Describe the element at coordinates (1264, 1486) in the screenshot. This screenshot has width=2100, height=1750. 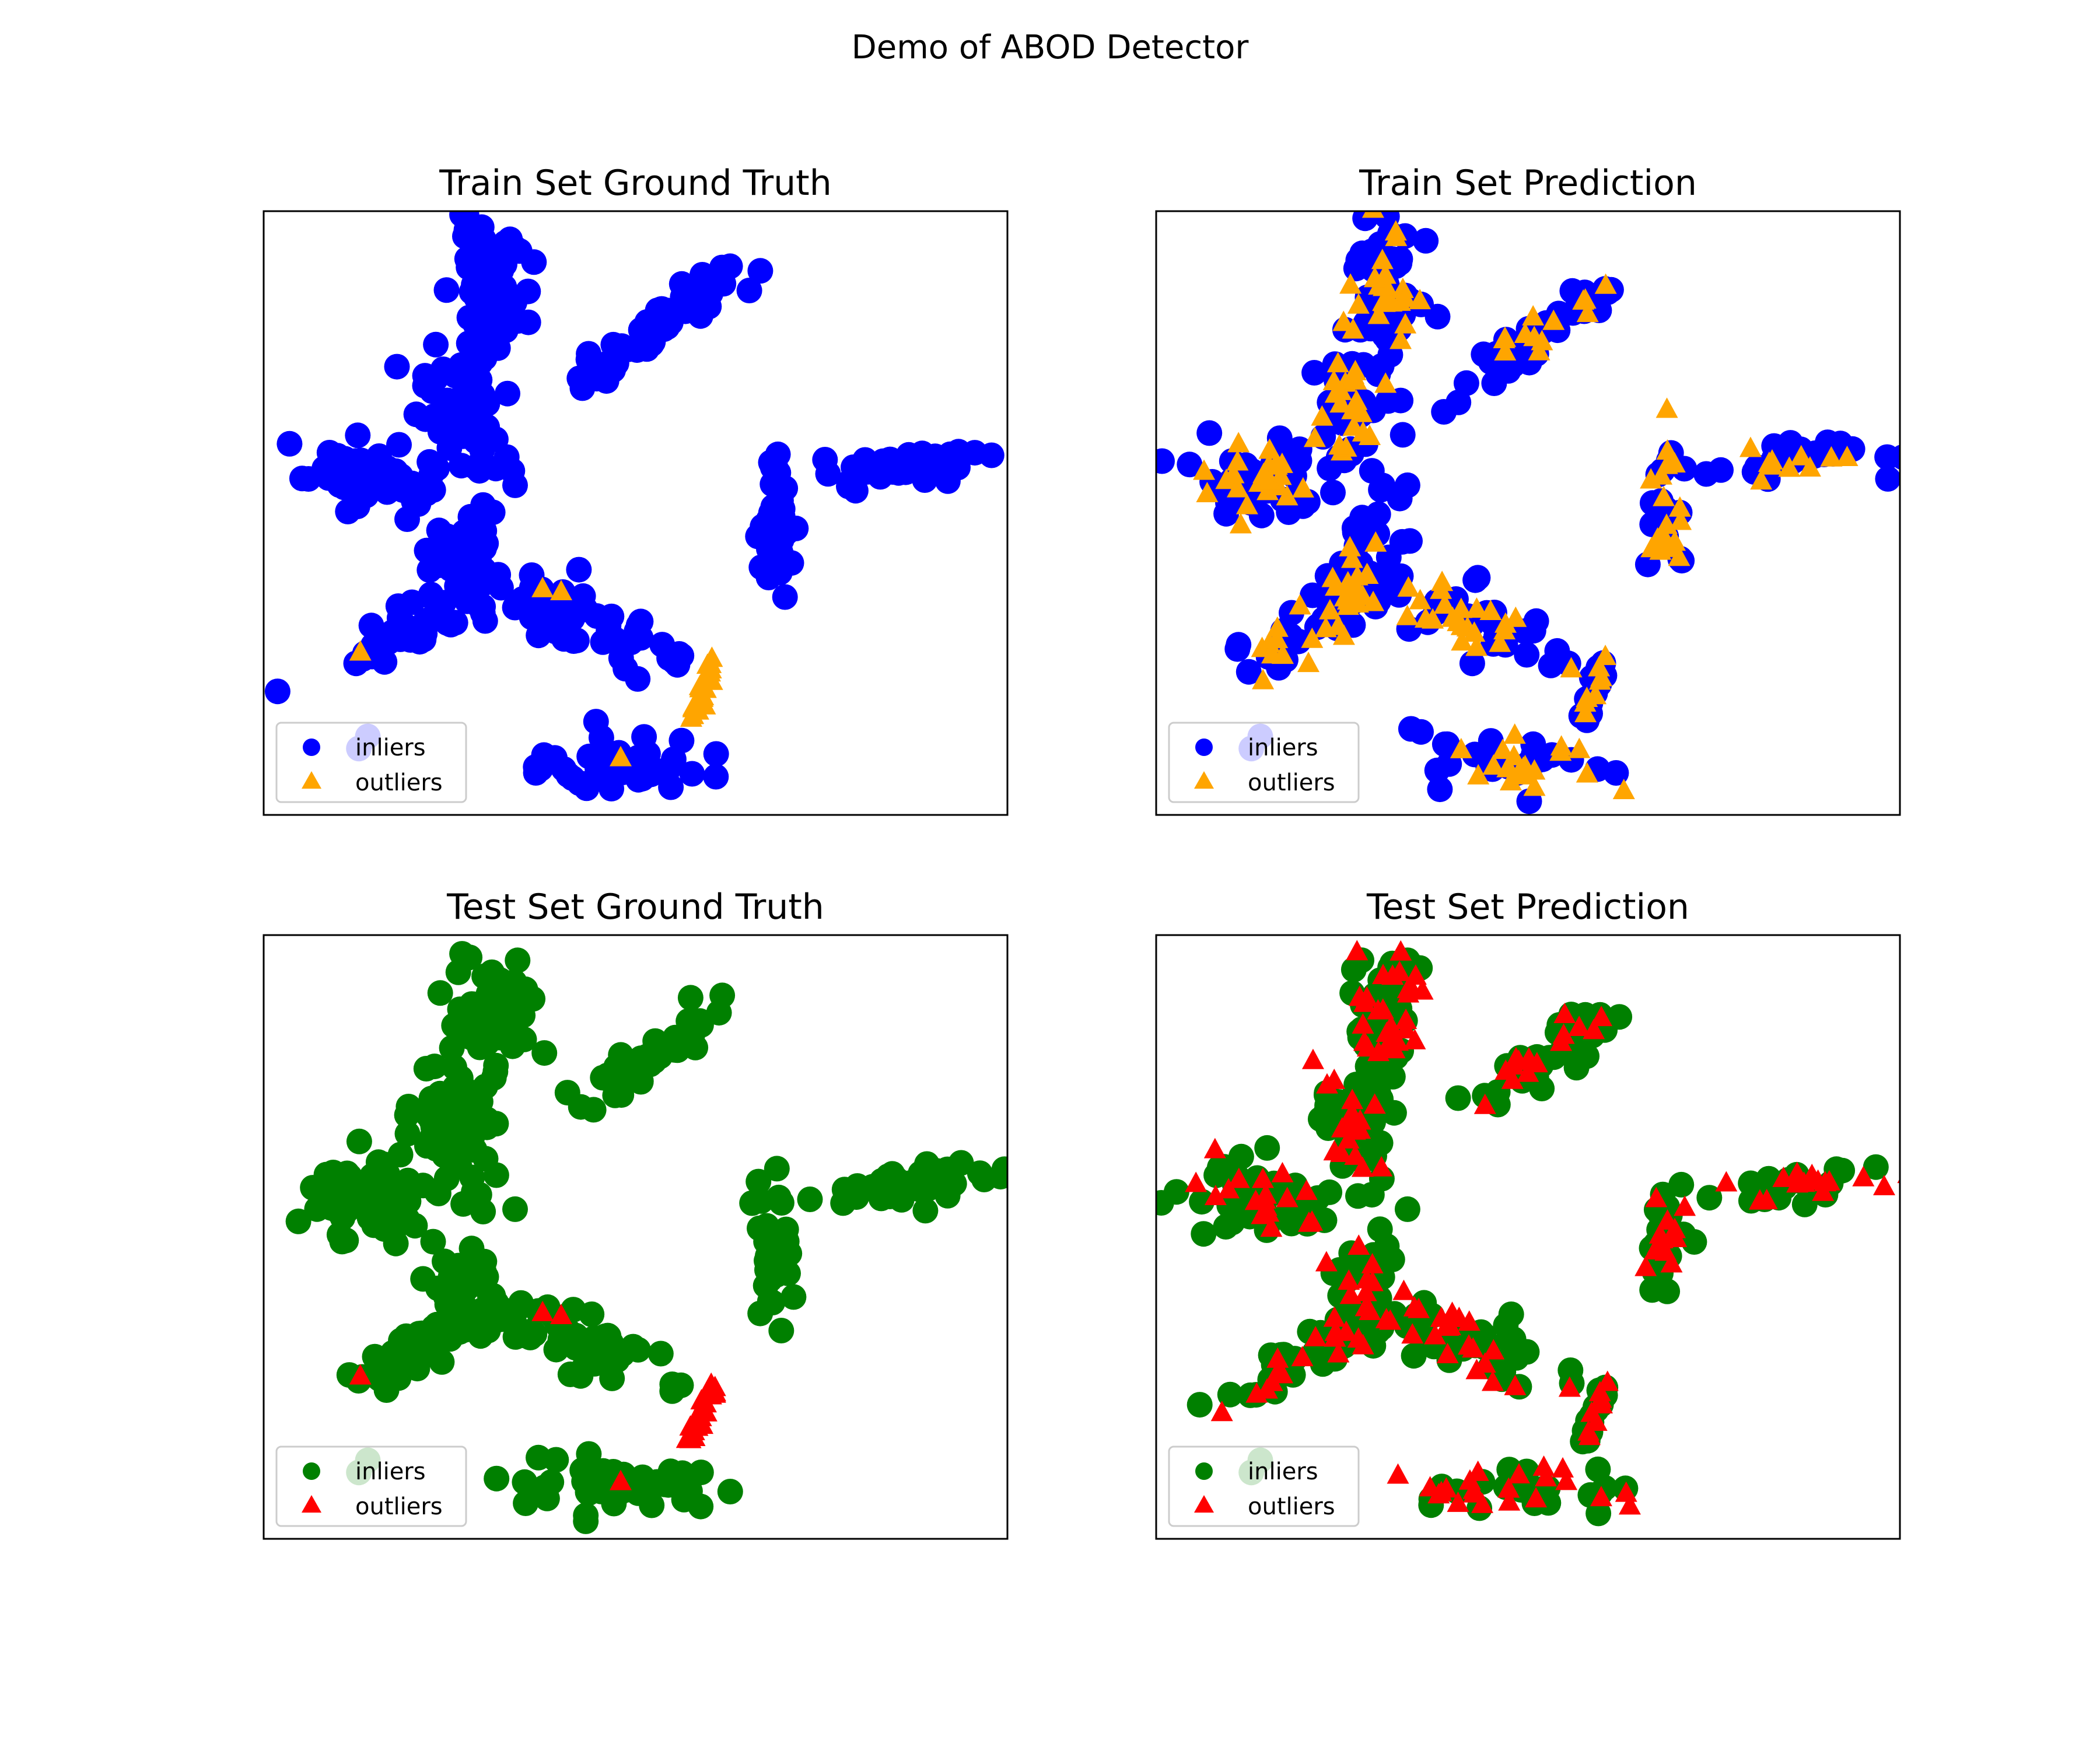
I see `legend: inliers outliers` at that location.